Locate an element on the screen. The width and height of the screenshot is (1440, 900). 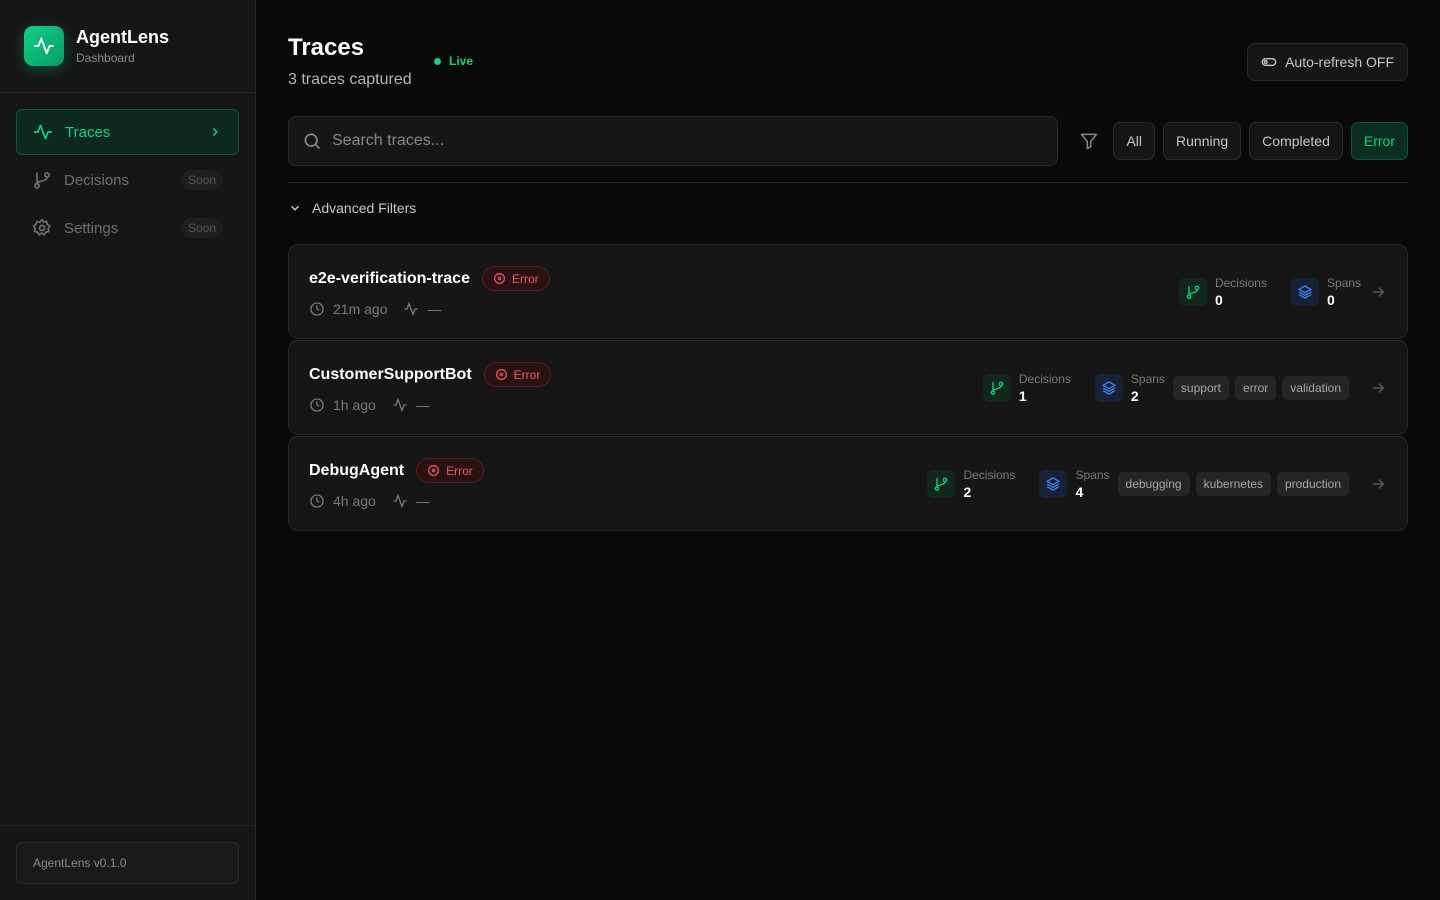
spans-count: 2 is located at coordinates (1134, 395).